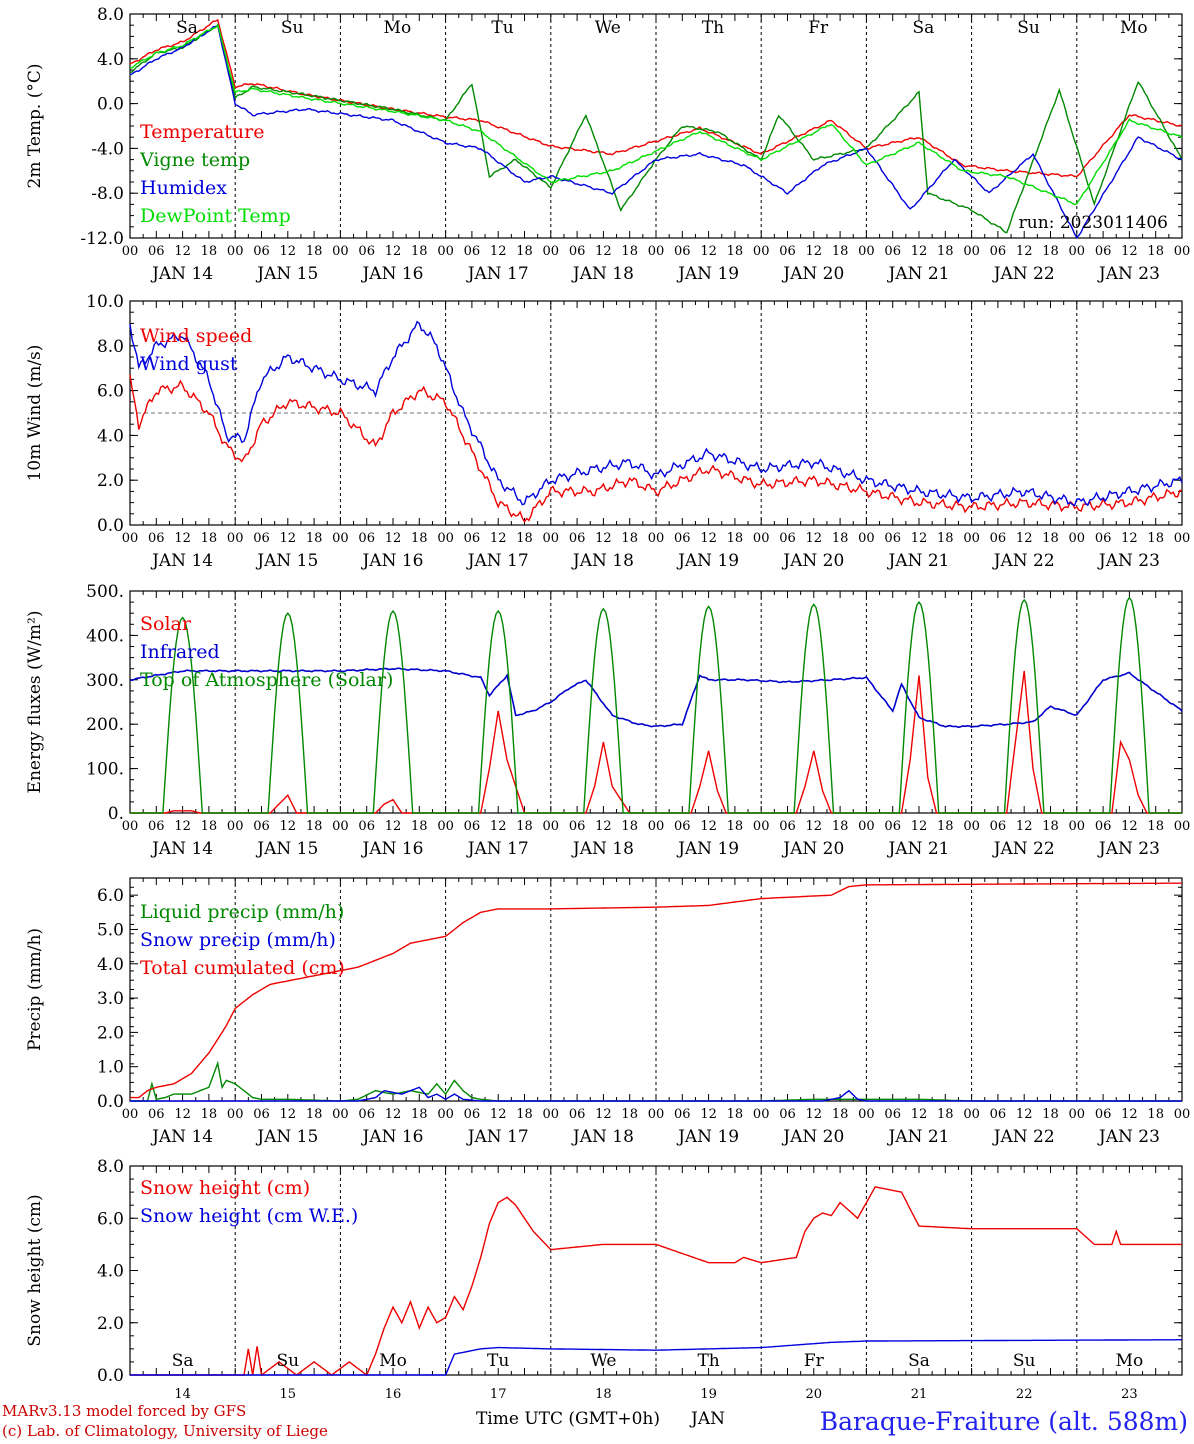  Describe the element at coordinates (1024, 1394) in the screenshot. I see `x-day-number: 22` at that location.